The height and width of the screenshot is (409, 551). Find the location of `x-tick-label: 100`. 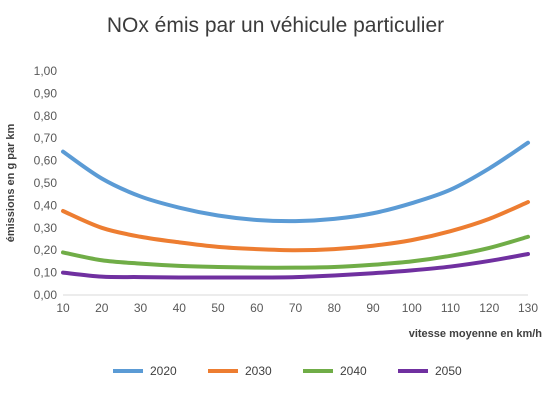

x-tick-label: 100 is located at coordinates (412, 308).